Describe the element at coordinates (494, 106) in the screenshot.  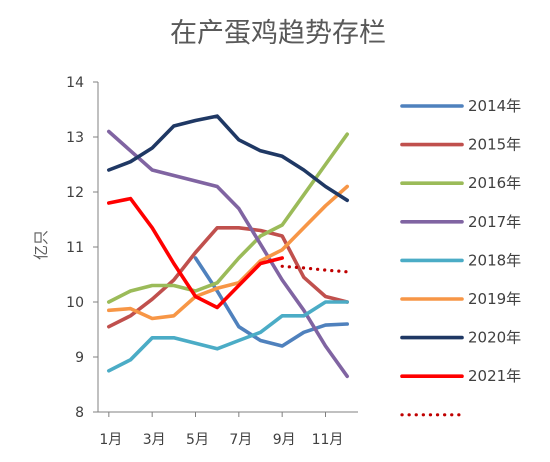
I see `legend-label: 2014年` at that location.